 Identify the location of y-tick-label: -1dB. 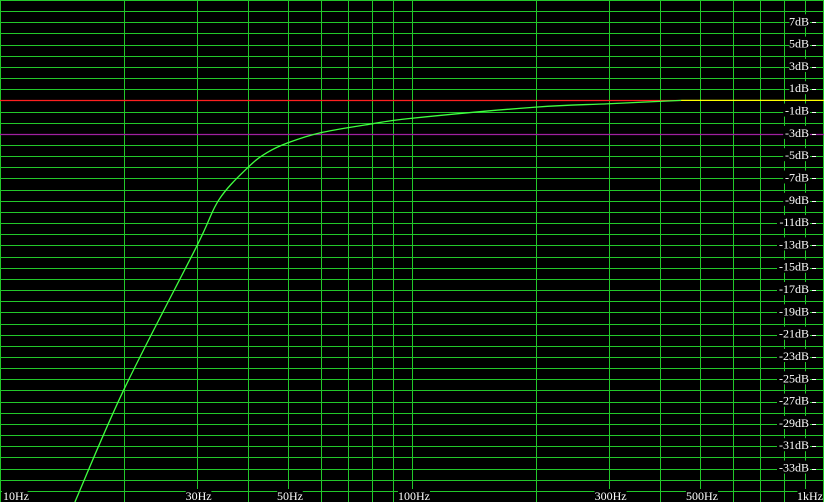
(797, 111).